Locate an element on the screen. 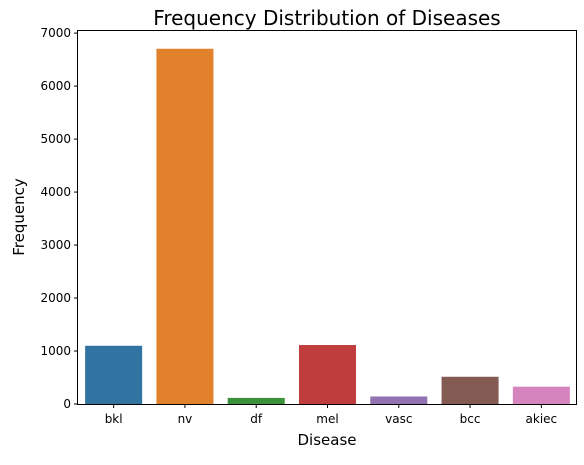  bar-mel is located at coordinates (327, 374).